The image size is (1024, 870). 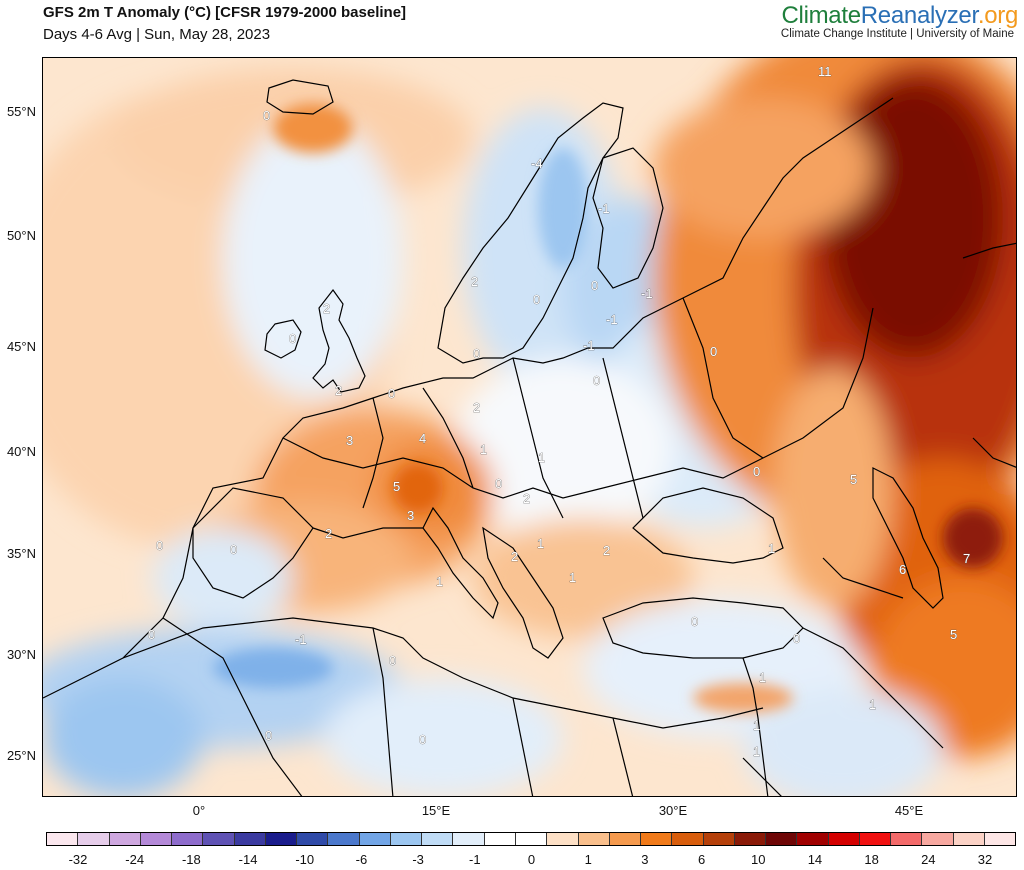 I want to click on colorbar-tick-label: -18, so click(x=191, y=859).